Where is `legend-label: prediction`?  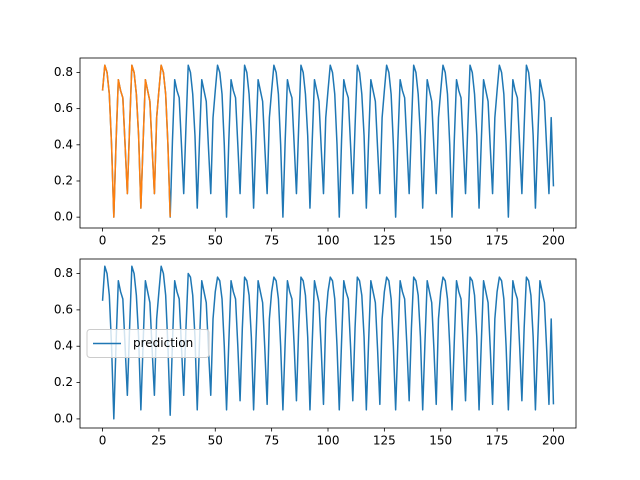 legend-label: prediction is located at coordinates (163, 343).